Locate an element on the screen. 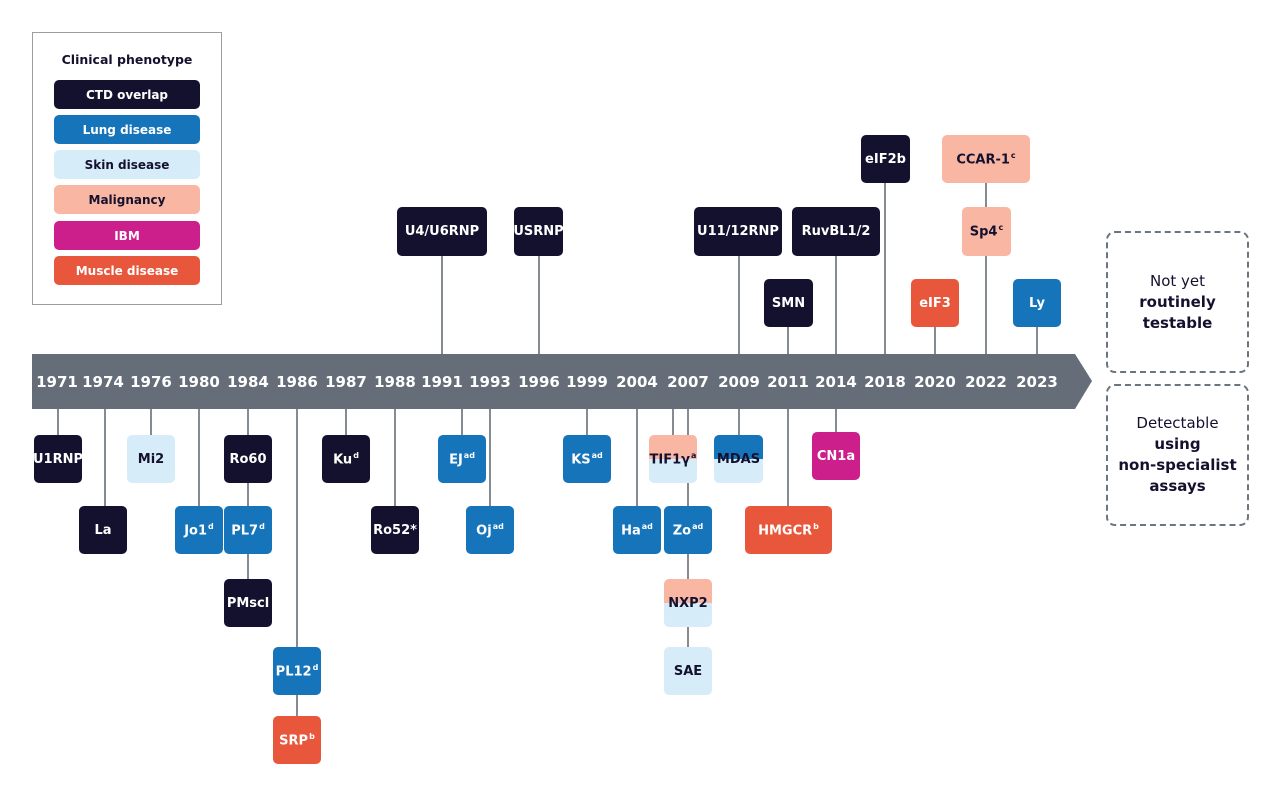 The image size is (1280, 800). antibody-u4-u6rnp: U4/U6RNP is located at coordinates (442, 231).